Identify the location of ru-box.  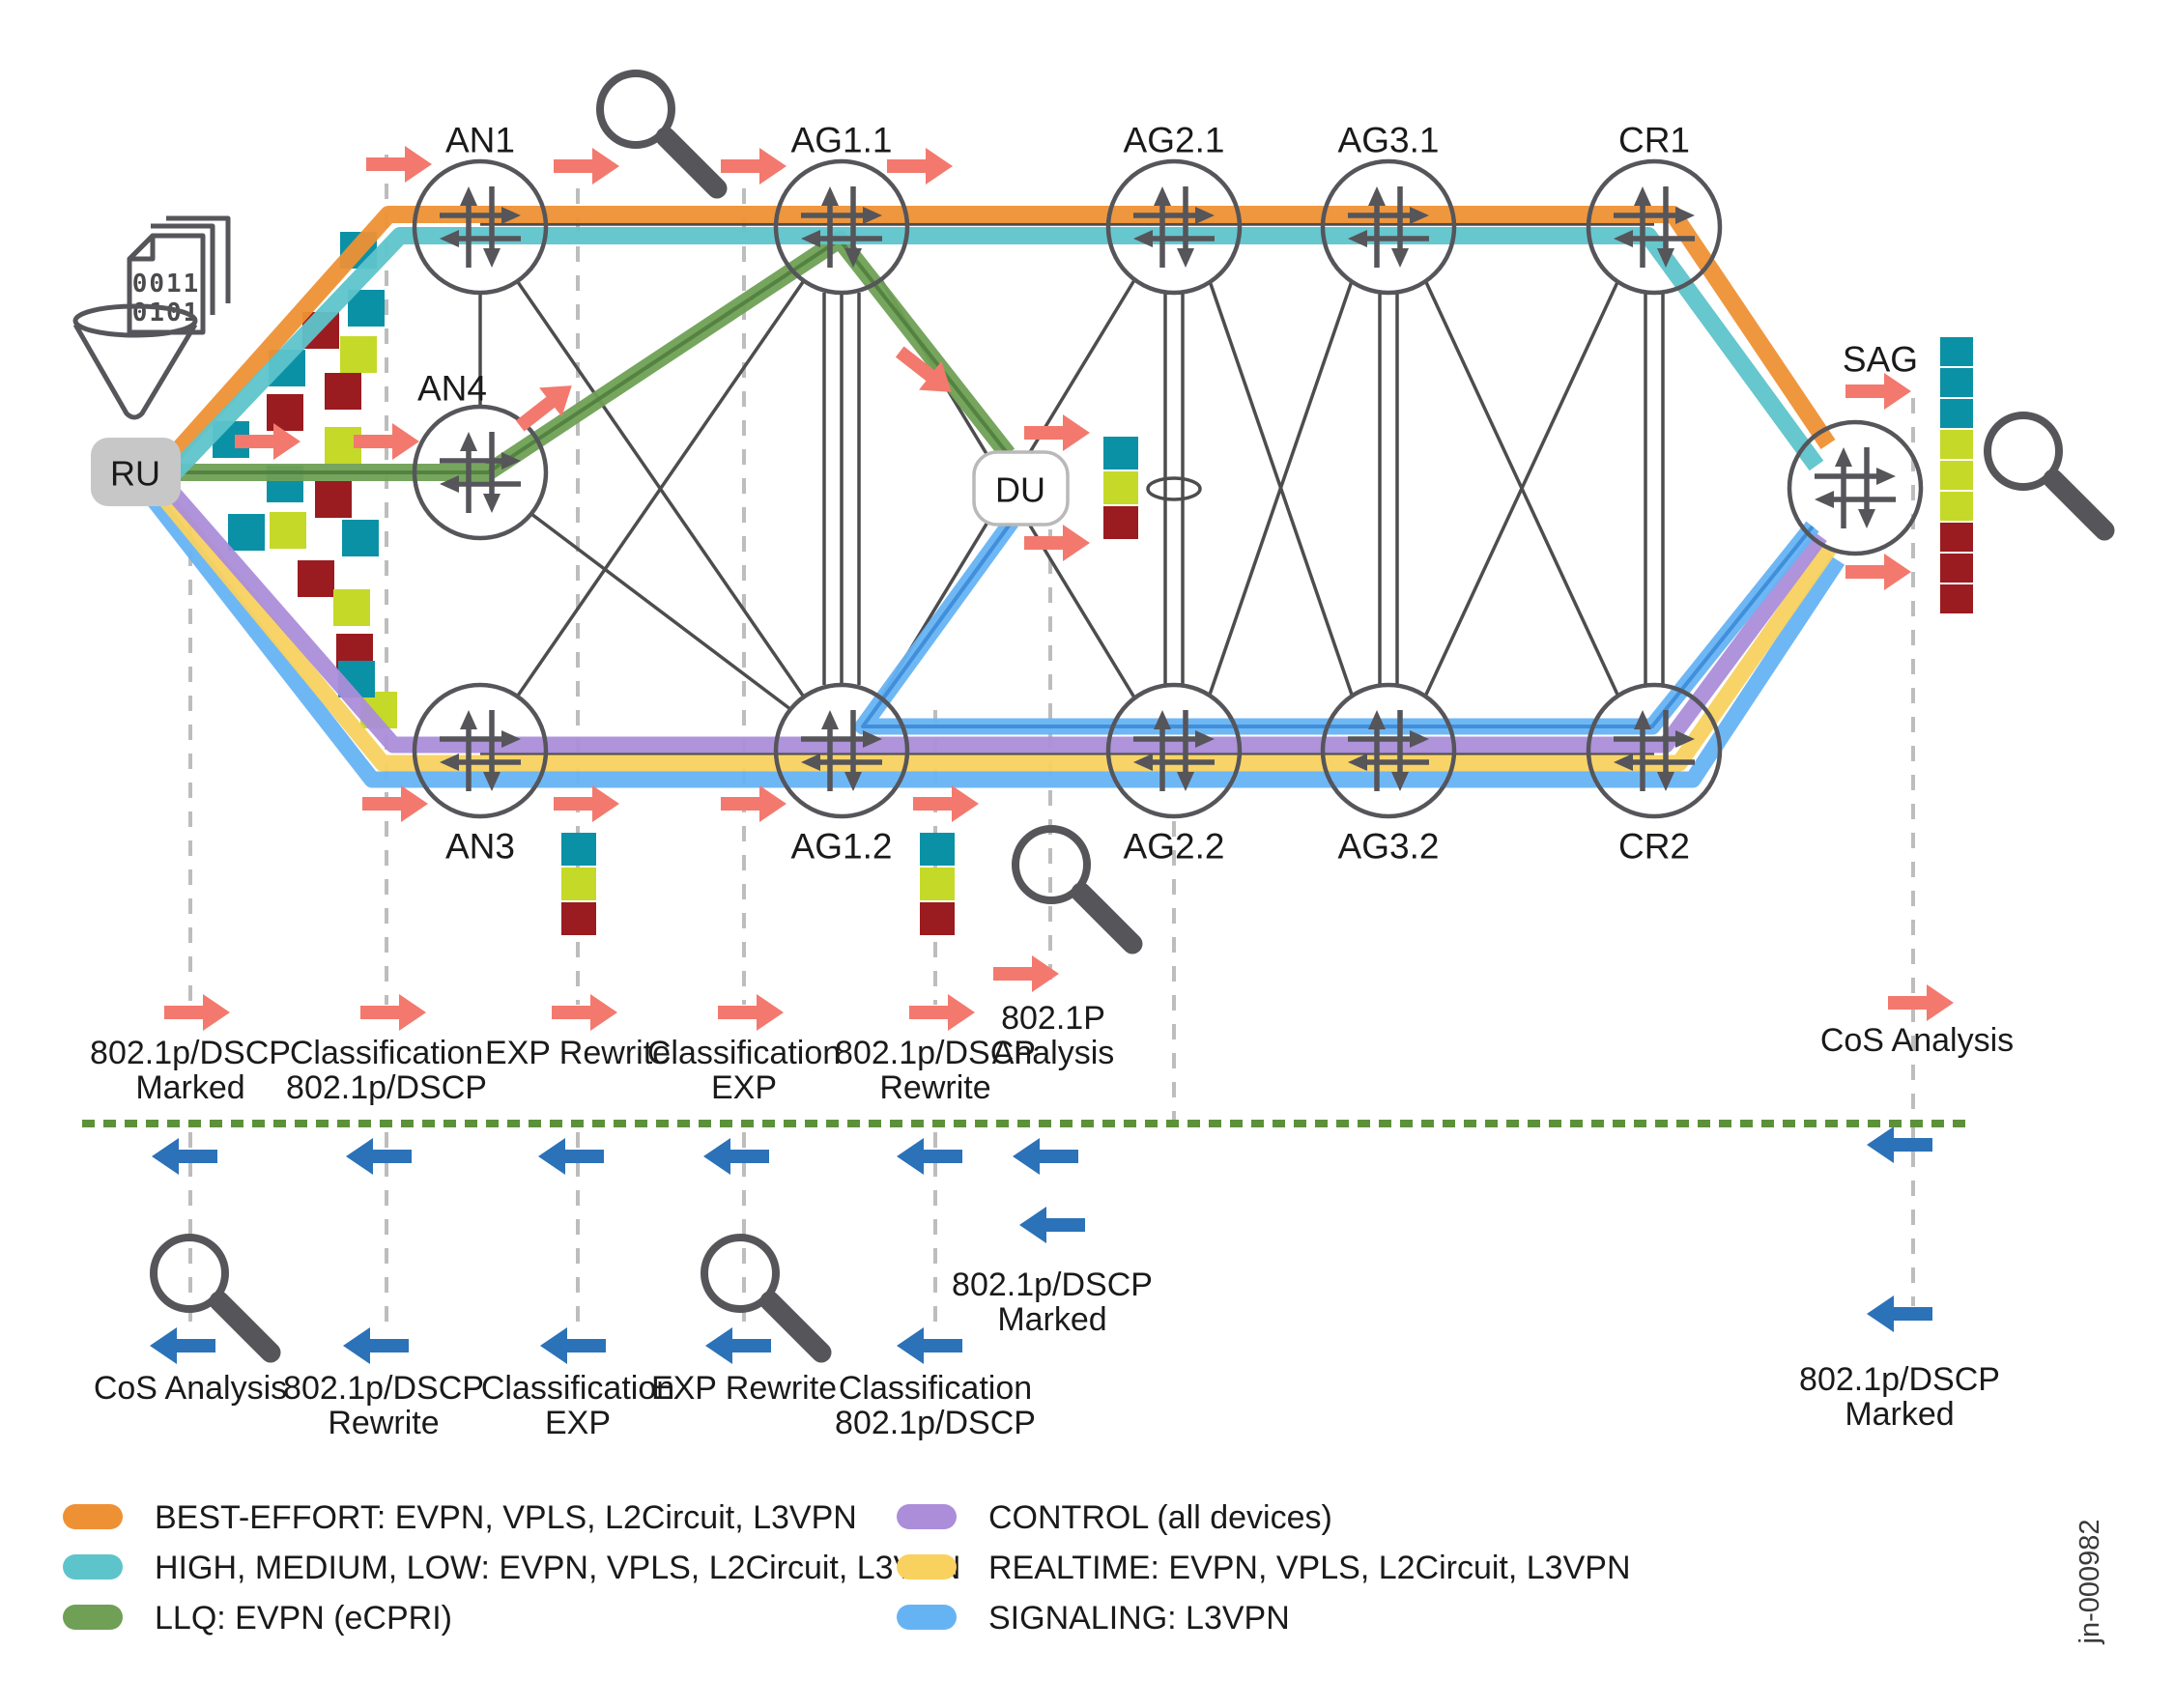
(136, 472).